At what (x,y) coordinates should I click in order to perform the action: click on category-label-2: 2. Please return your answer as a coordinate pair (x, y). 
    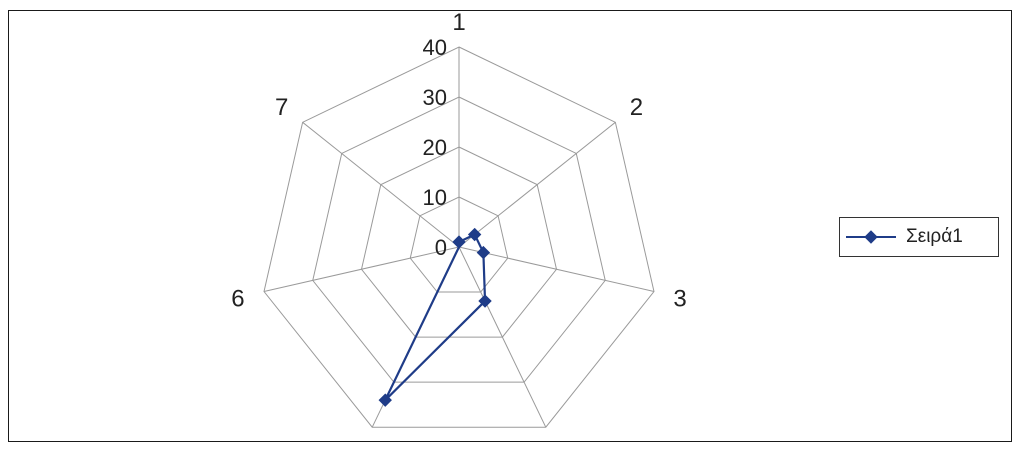
    Looking at the image, I should click on (636, 107).